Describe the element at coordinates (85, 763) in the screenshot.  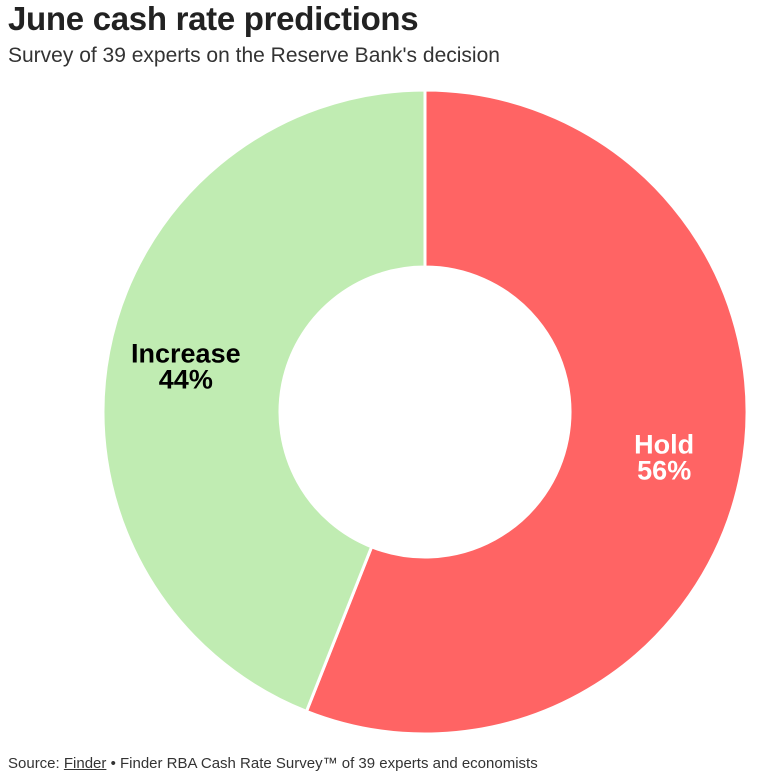
I see `source-link: Finder` at that location.